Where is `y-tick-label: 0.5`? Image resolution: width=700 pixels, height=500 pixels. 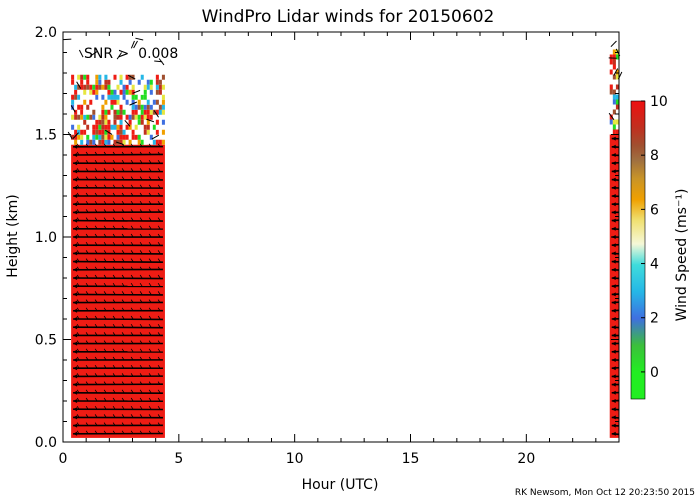
y-tick-label: 0.5 is located at coordinates (46, 341).